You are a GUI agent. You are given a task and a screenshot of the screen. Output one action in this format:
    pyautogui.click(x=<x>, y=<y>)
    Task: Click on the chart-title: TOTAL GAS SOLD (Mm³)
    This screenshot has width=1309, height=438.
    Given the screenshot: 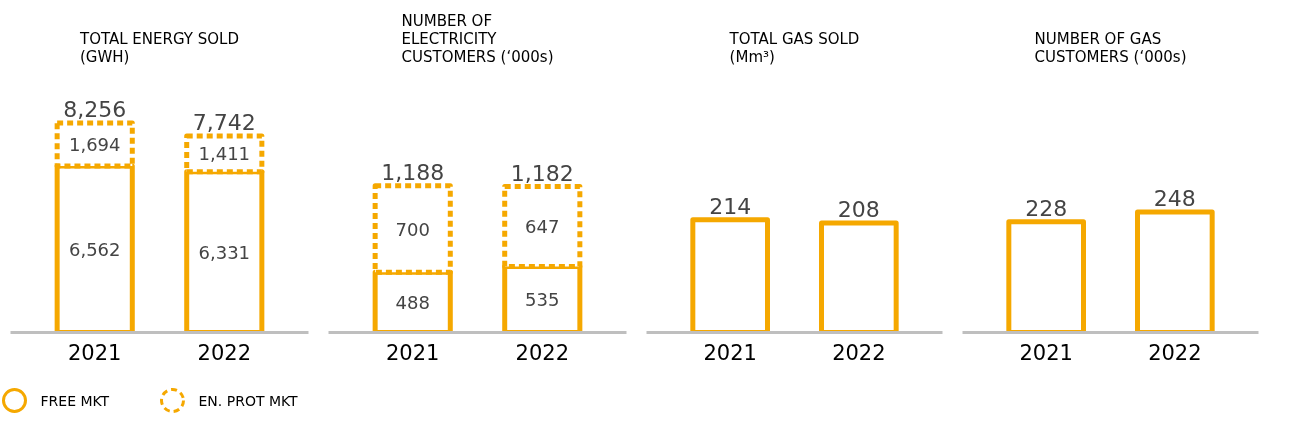 What is the action you would take?
    pyautogui.click(x=794, y=47)
    